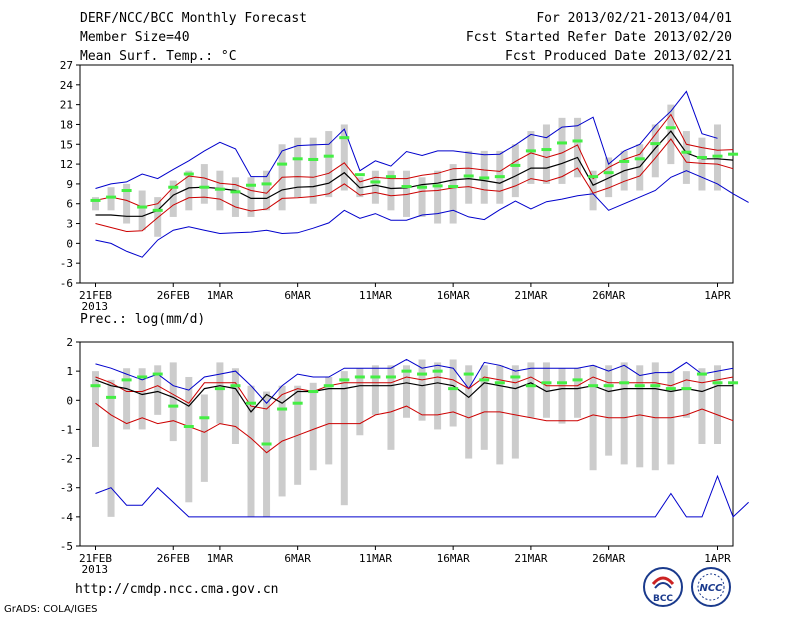  Describe the element at coordinates (66, 124) in the screenshot. I see `y-tick-label: 18` at that location.